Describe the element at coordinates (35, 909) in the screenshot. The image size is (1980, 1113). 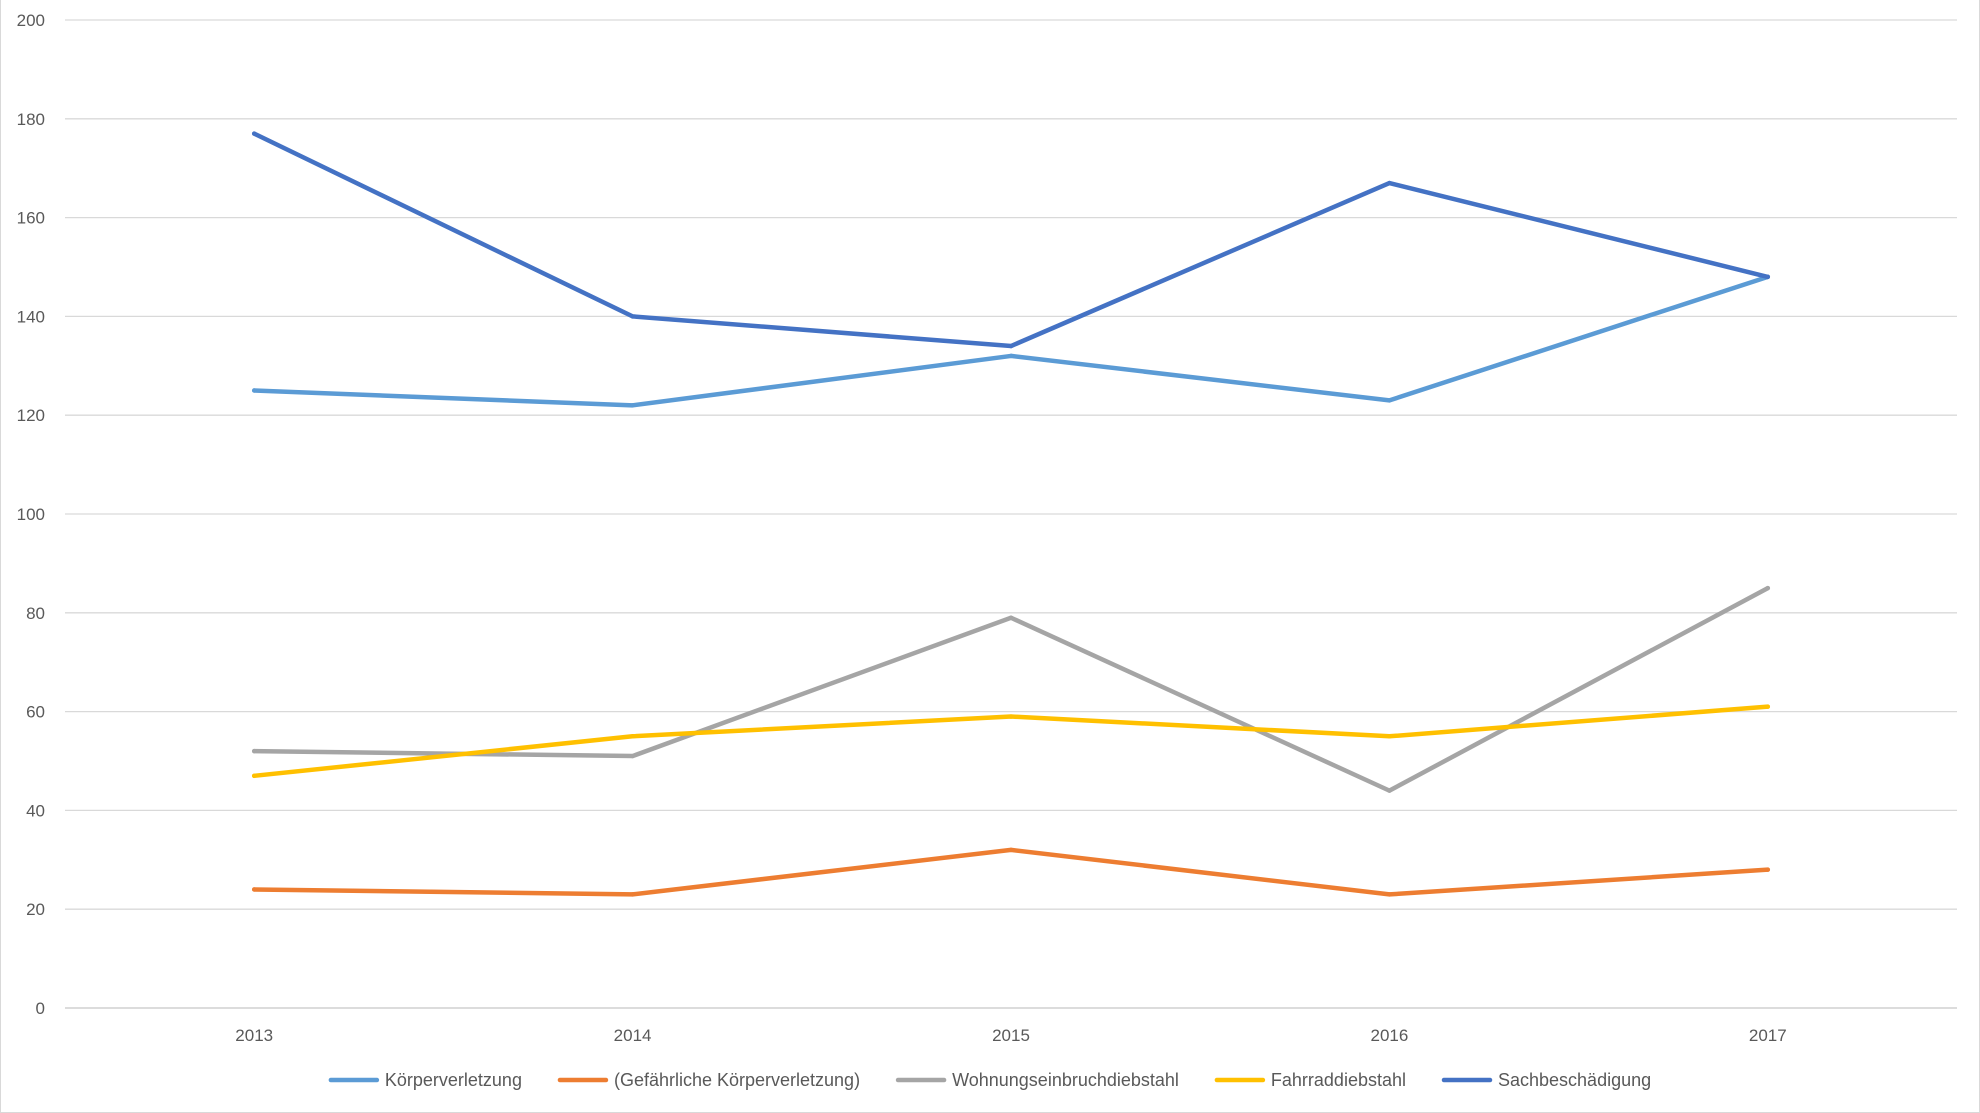
I see `y-tick-label: 20` at that location.